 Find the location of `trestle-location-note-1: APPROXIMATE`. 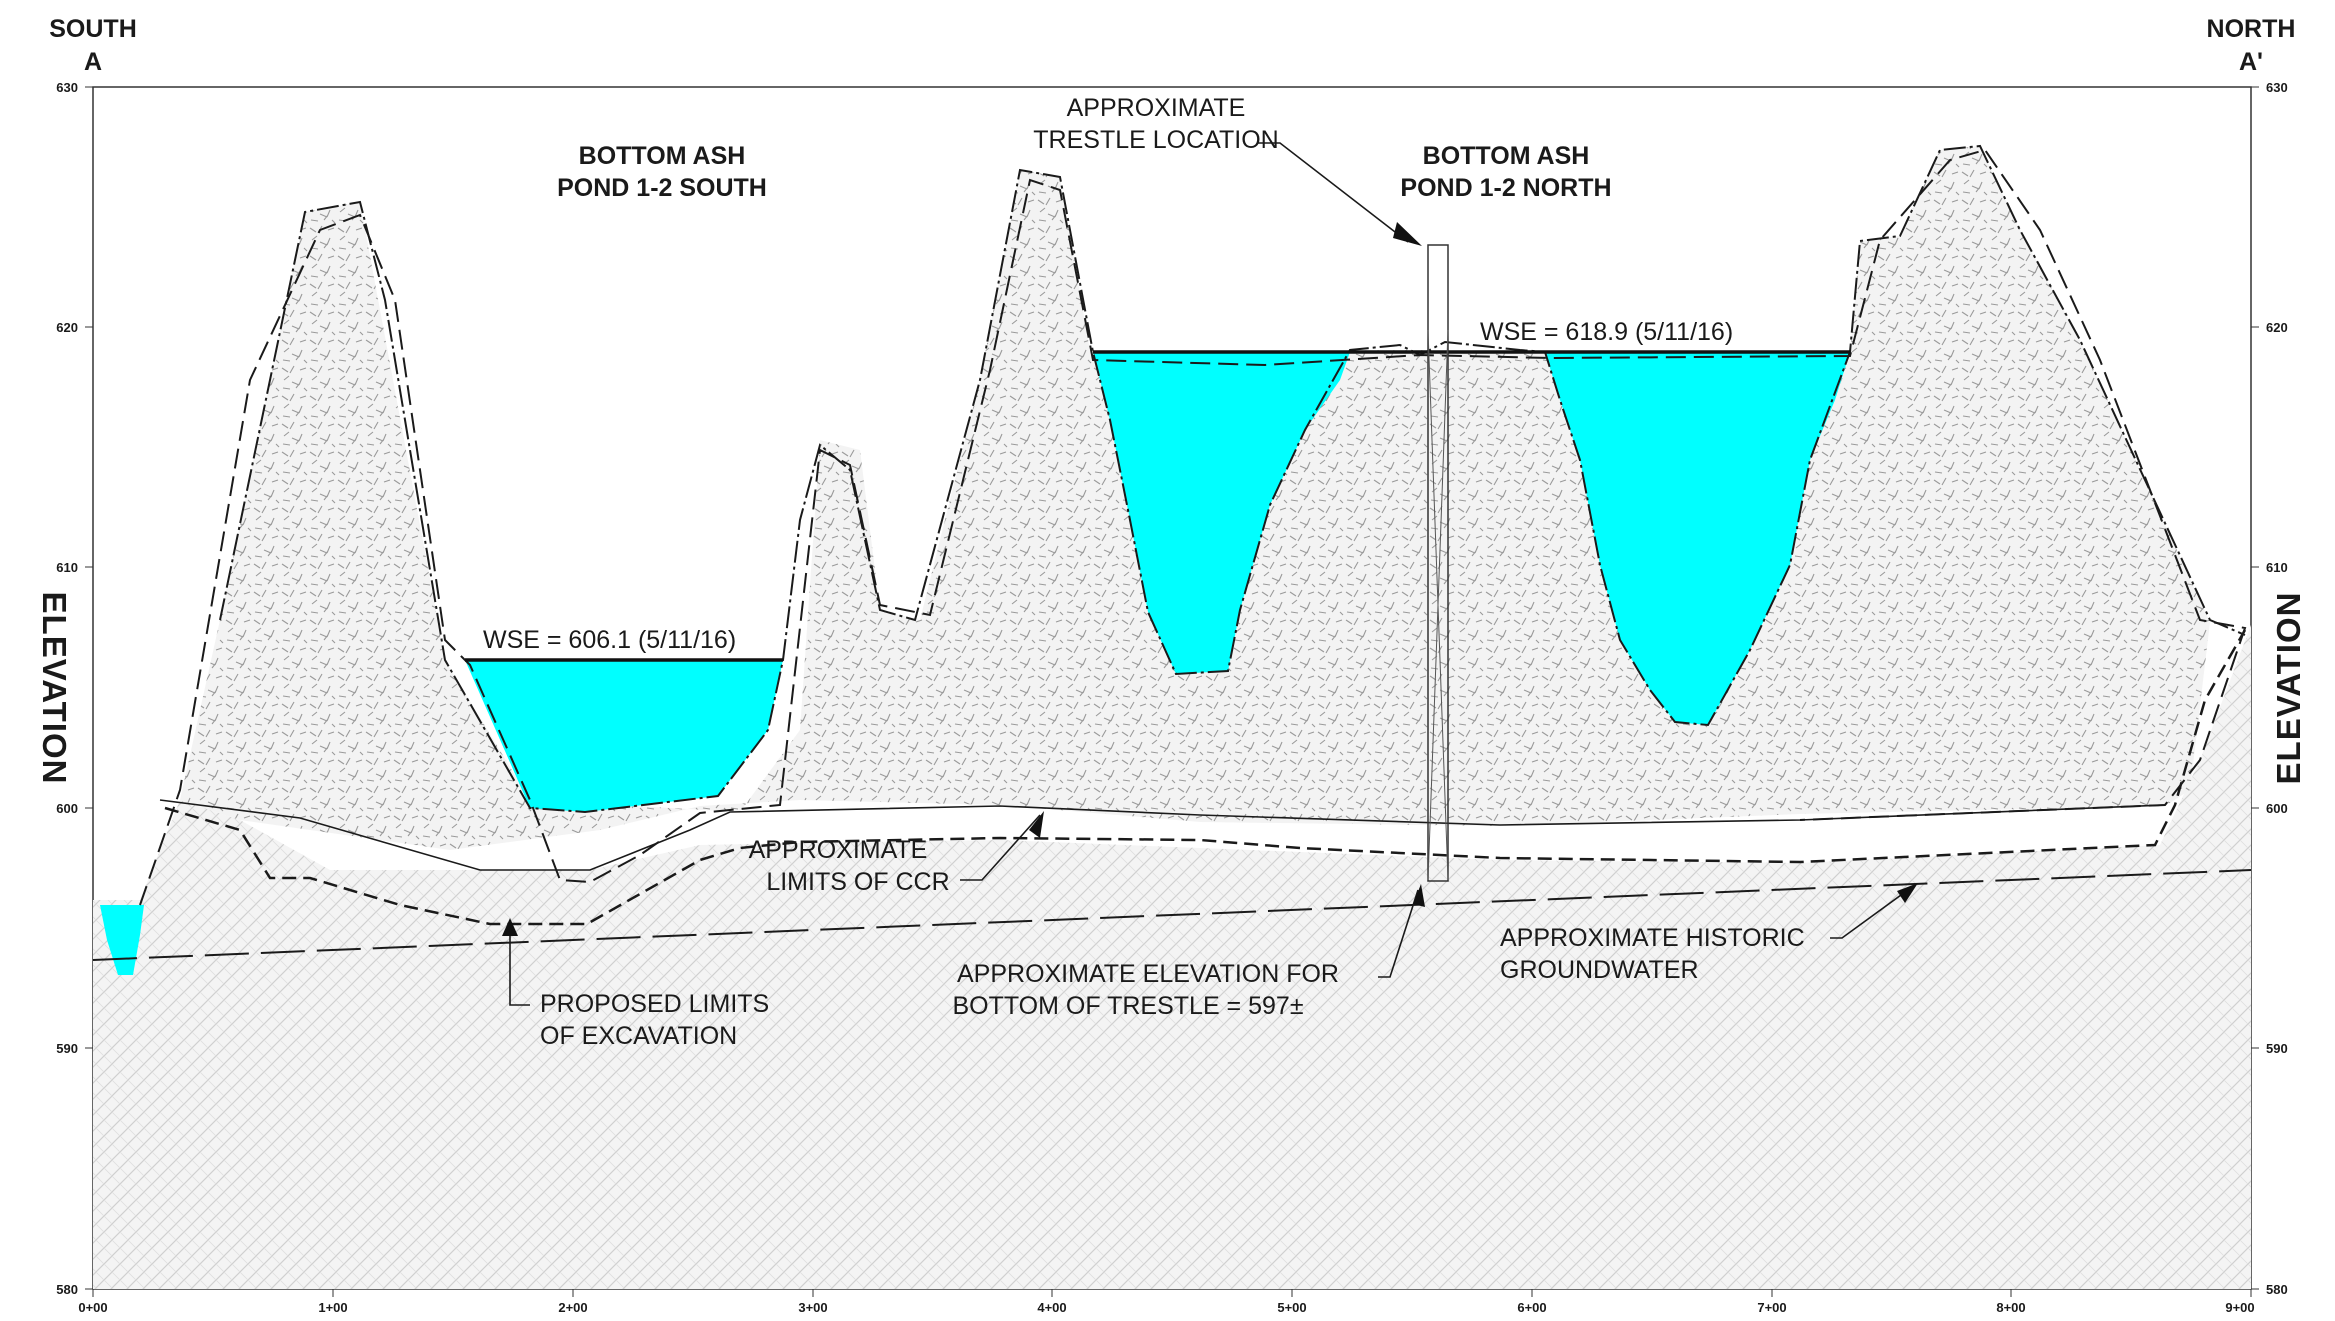

trestle-location-note-1: APPROXIMATE is located at coordinates (1156, 108).